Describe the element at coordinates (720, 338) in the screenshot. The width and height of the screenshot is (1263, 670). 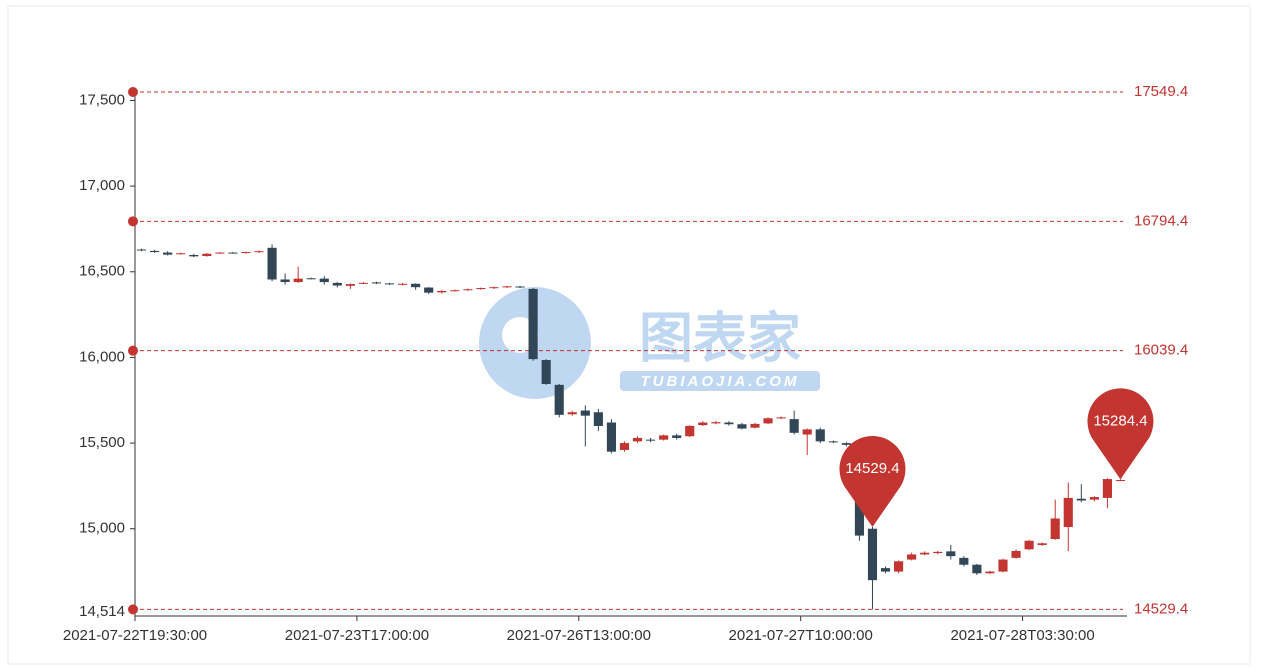
I see `watermark-text: 图表家` at that location.